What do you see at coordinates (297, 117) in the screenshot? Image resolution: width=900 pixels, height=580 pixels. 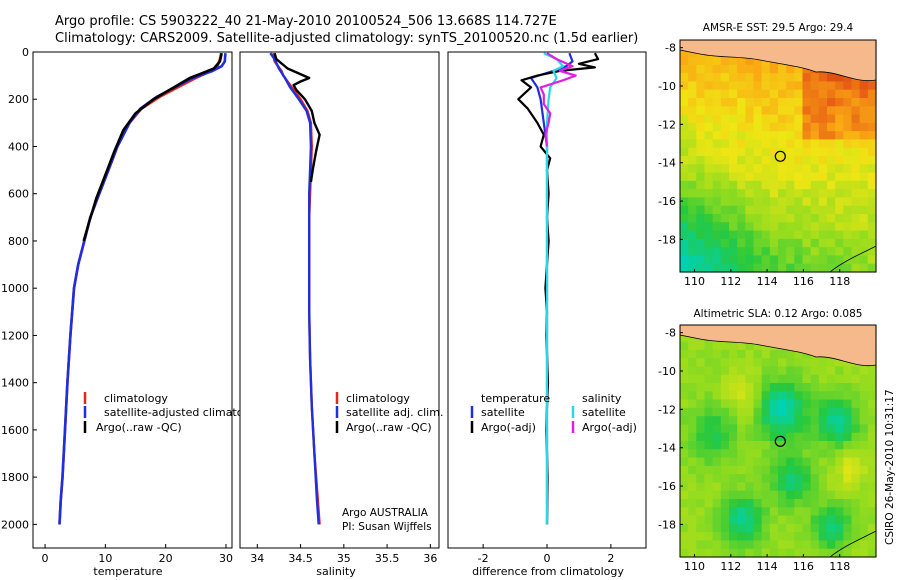 I see `series-argo-raw-qc-` at bounding box center [297, 117].